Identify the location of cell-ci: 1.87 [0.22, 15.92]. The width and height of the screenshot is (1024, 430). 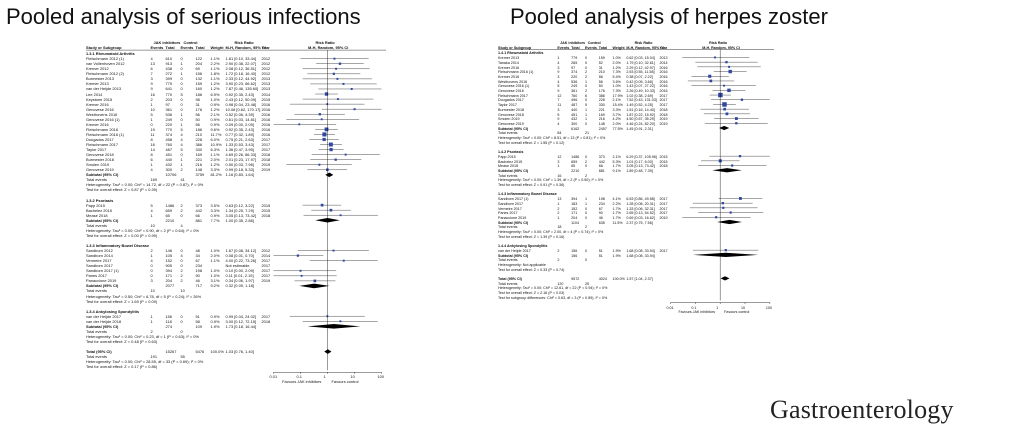
(640, 114).